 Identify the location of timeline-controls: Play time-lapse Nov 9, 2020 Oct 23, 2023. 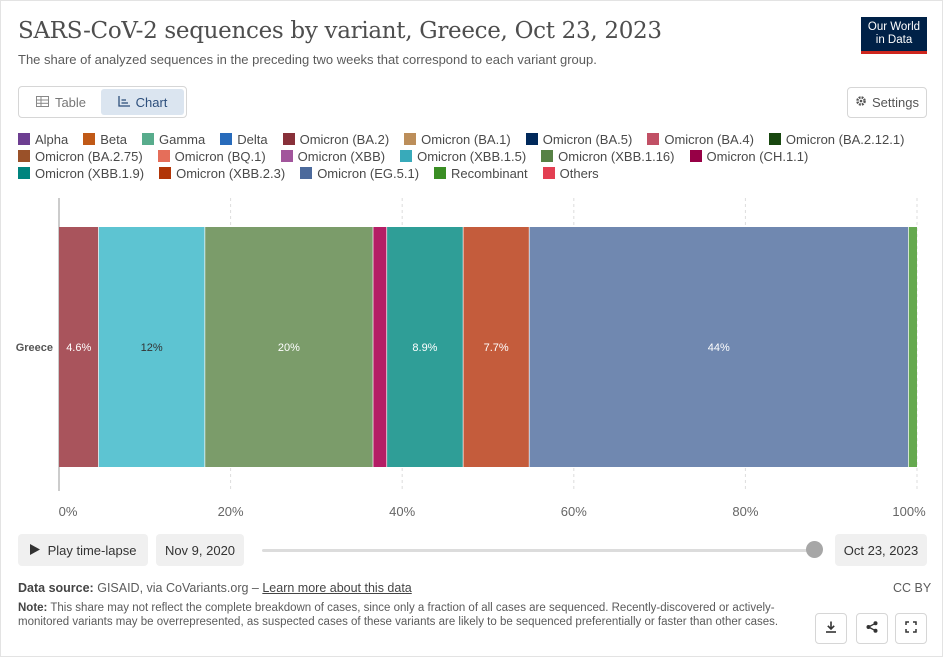
(473, 550).